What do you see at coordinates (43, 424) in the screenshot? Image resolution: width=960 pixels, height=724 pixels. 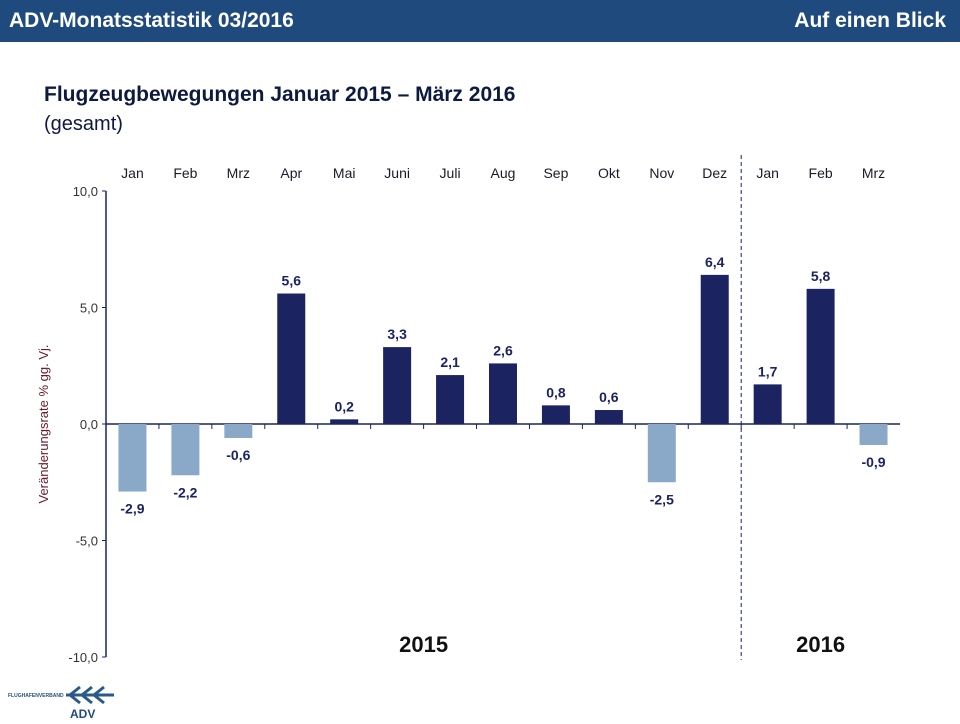 I see `y-axis-label: Veränderungsrate % gg. Vj.` at bounding box center [43, 424].